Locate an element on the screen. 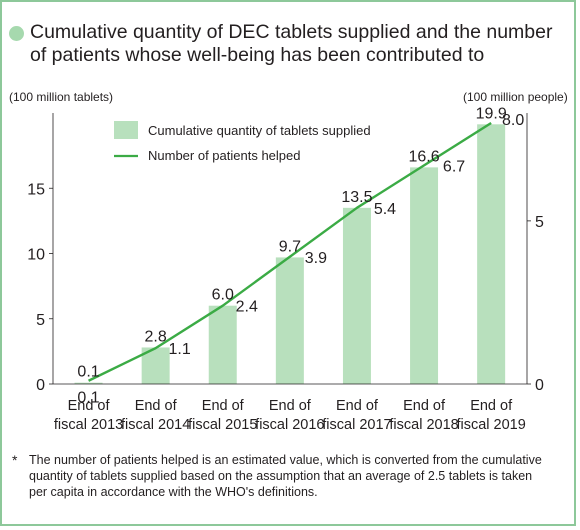 The width and height of the screenshot is (580, 530). legend-bar-swatch is located at coordinates (126, 130).